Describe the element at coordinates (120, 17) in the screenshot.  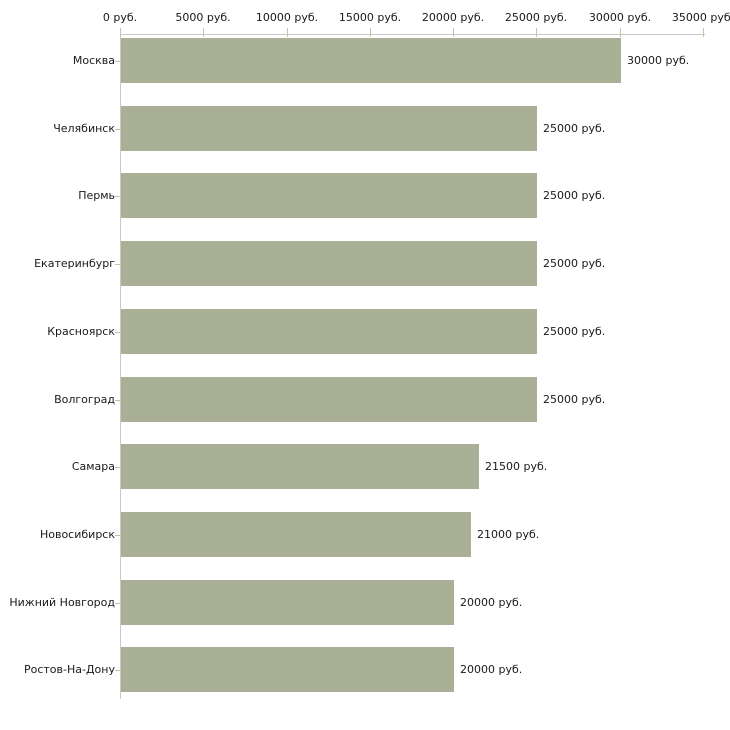
I see `x-axis-tick-label: 0 руб.` at that location.